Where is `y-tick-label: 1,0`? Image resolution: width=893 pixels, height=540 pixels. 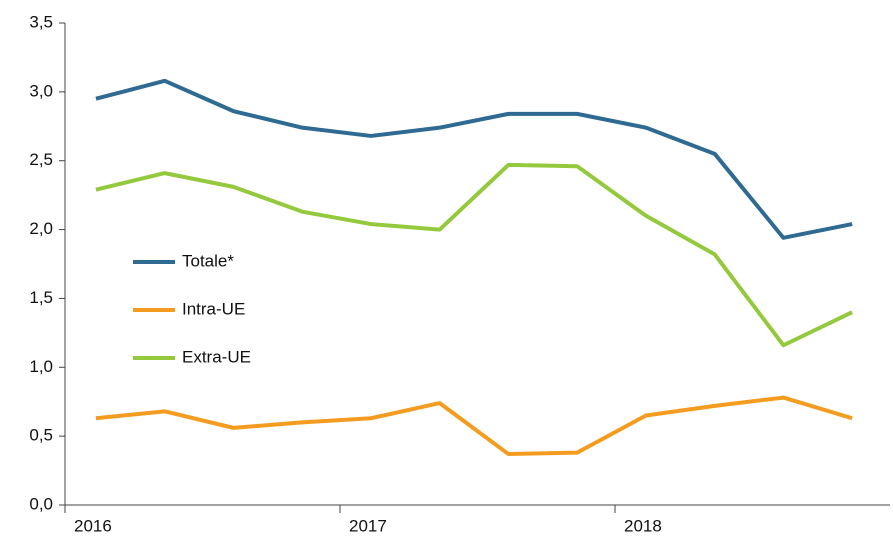
y-tick-label: 1,0 is located at coordinates (41, 366).